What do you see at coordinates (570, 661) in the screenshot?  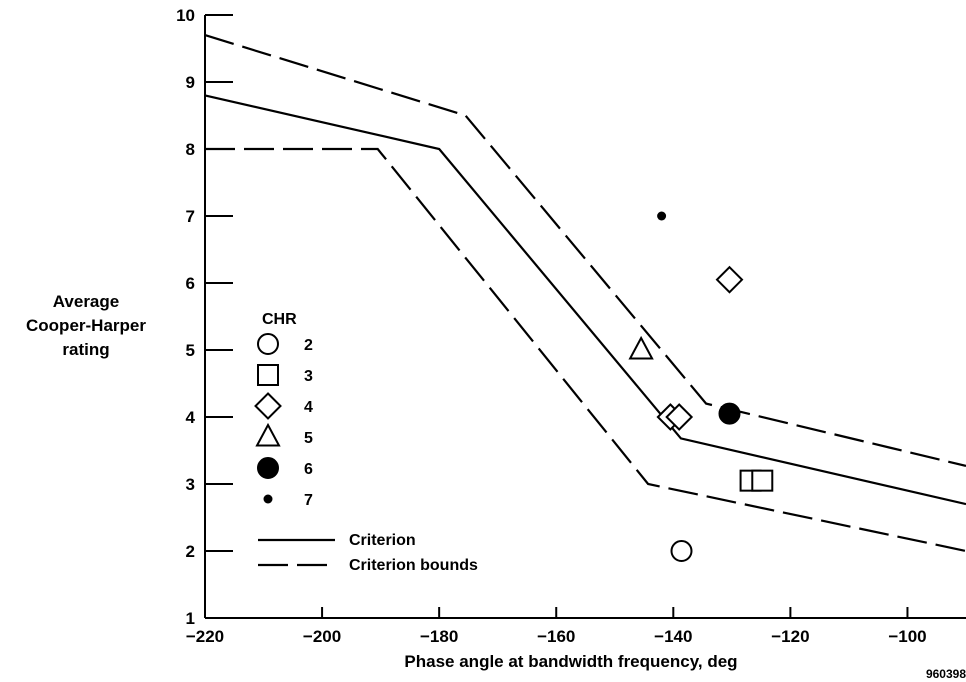 I see `x-axis-title: Phase angle at bandwidth frequency, deg` at bounding box center [570, 661].